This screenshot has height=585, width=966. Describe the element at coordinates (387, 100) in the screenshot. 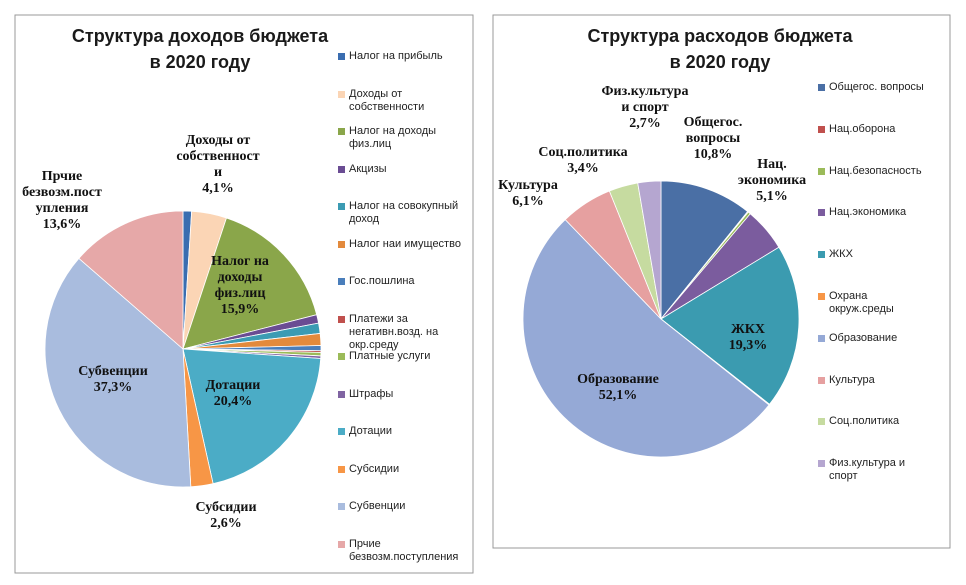

I see `legend-label: Доходы от собственности` at that location.